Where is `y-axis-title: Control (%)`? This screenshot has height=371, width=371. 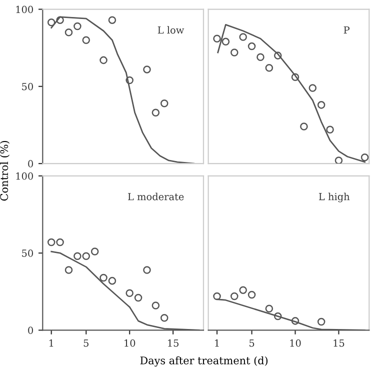 y-axis-title: Control (%) is located at coordinates (5, 170).